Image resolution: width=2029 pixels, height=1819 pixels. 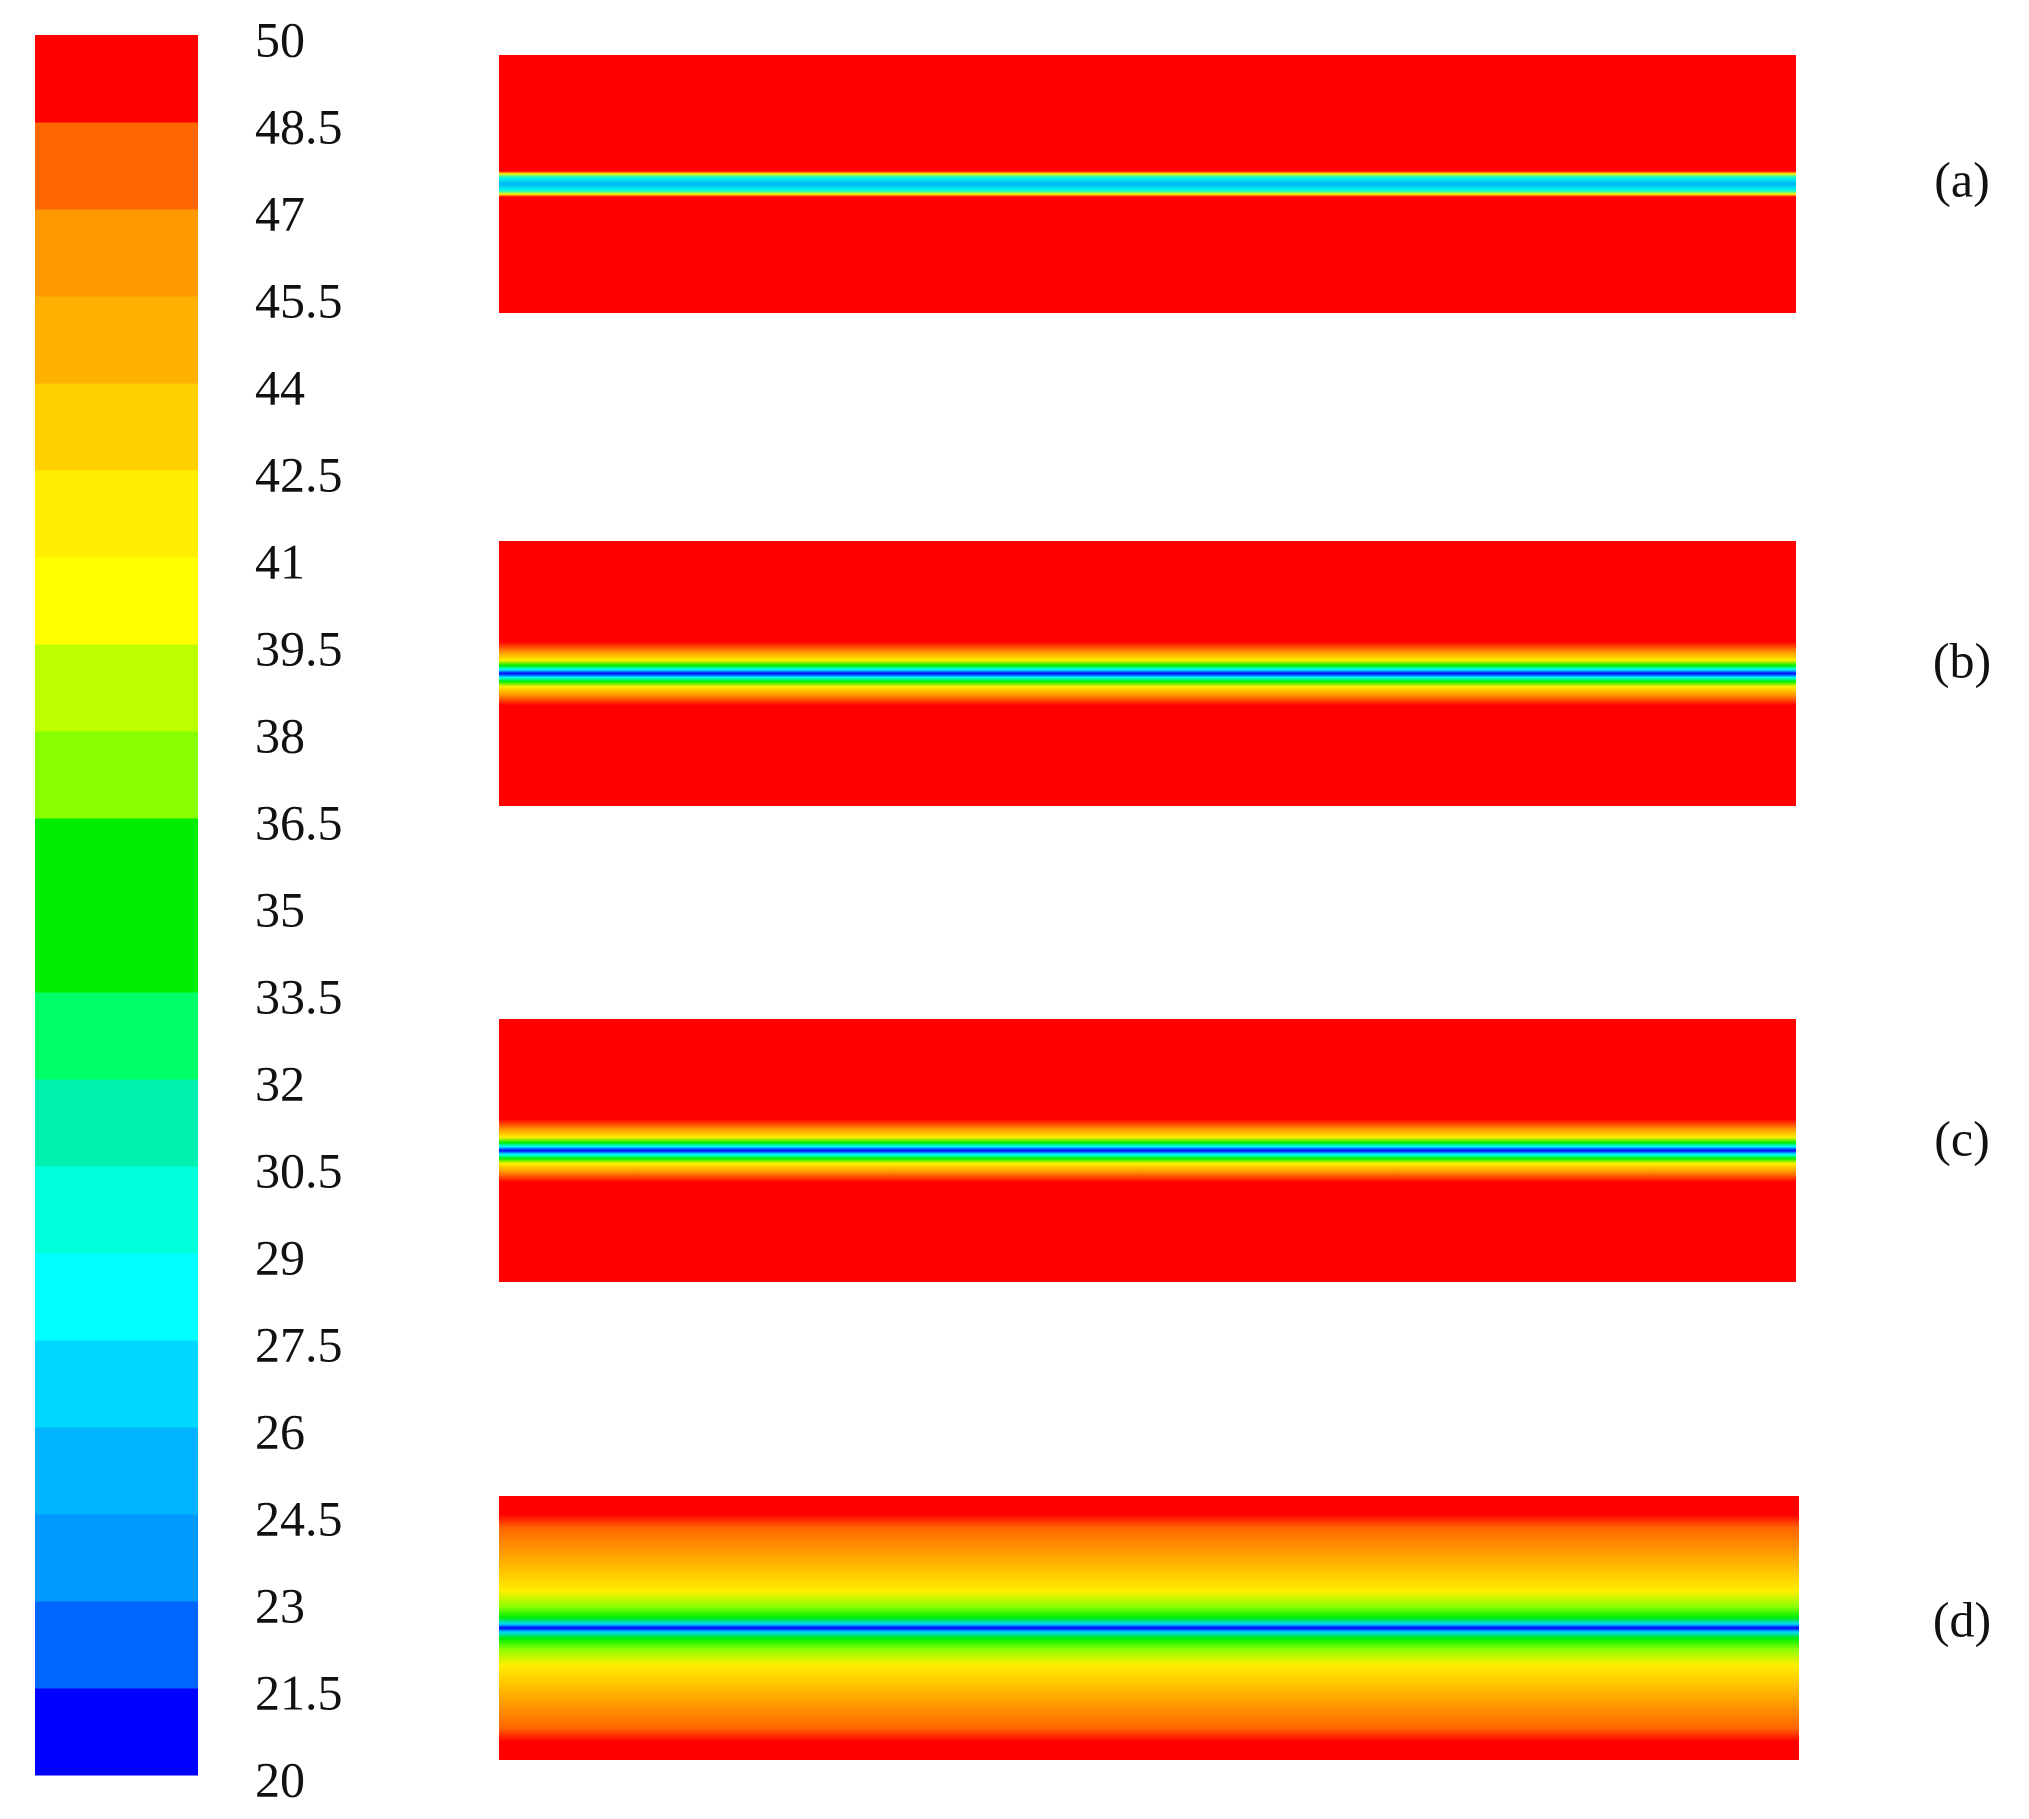 I want to click on colorbar-tick-label: 24.5, so click(x=299, y=1518).